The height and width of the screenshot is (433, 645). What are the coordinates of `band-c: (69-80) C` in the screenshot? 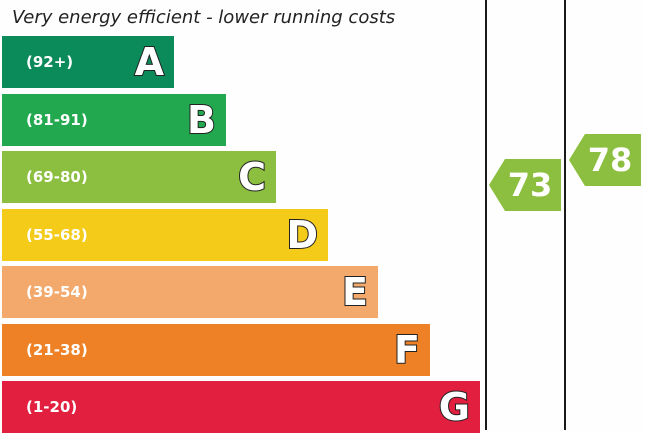 It's located at (139, 177).